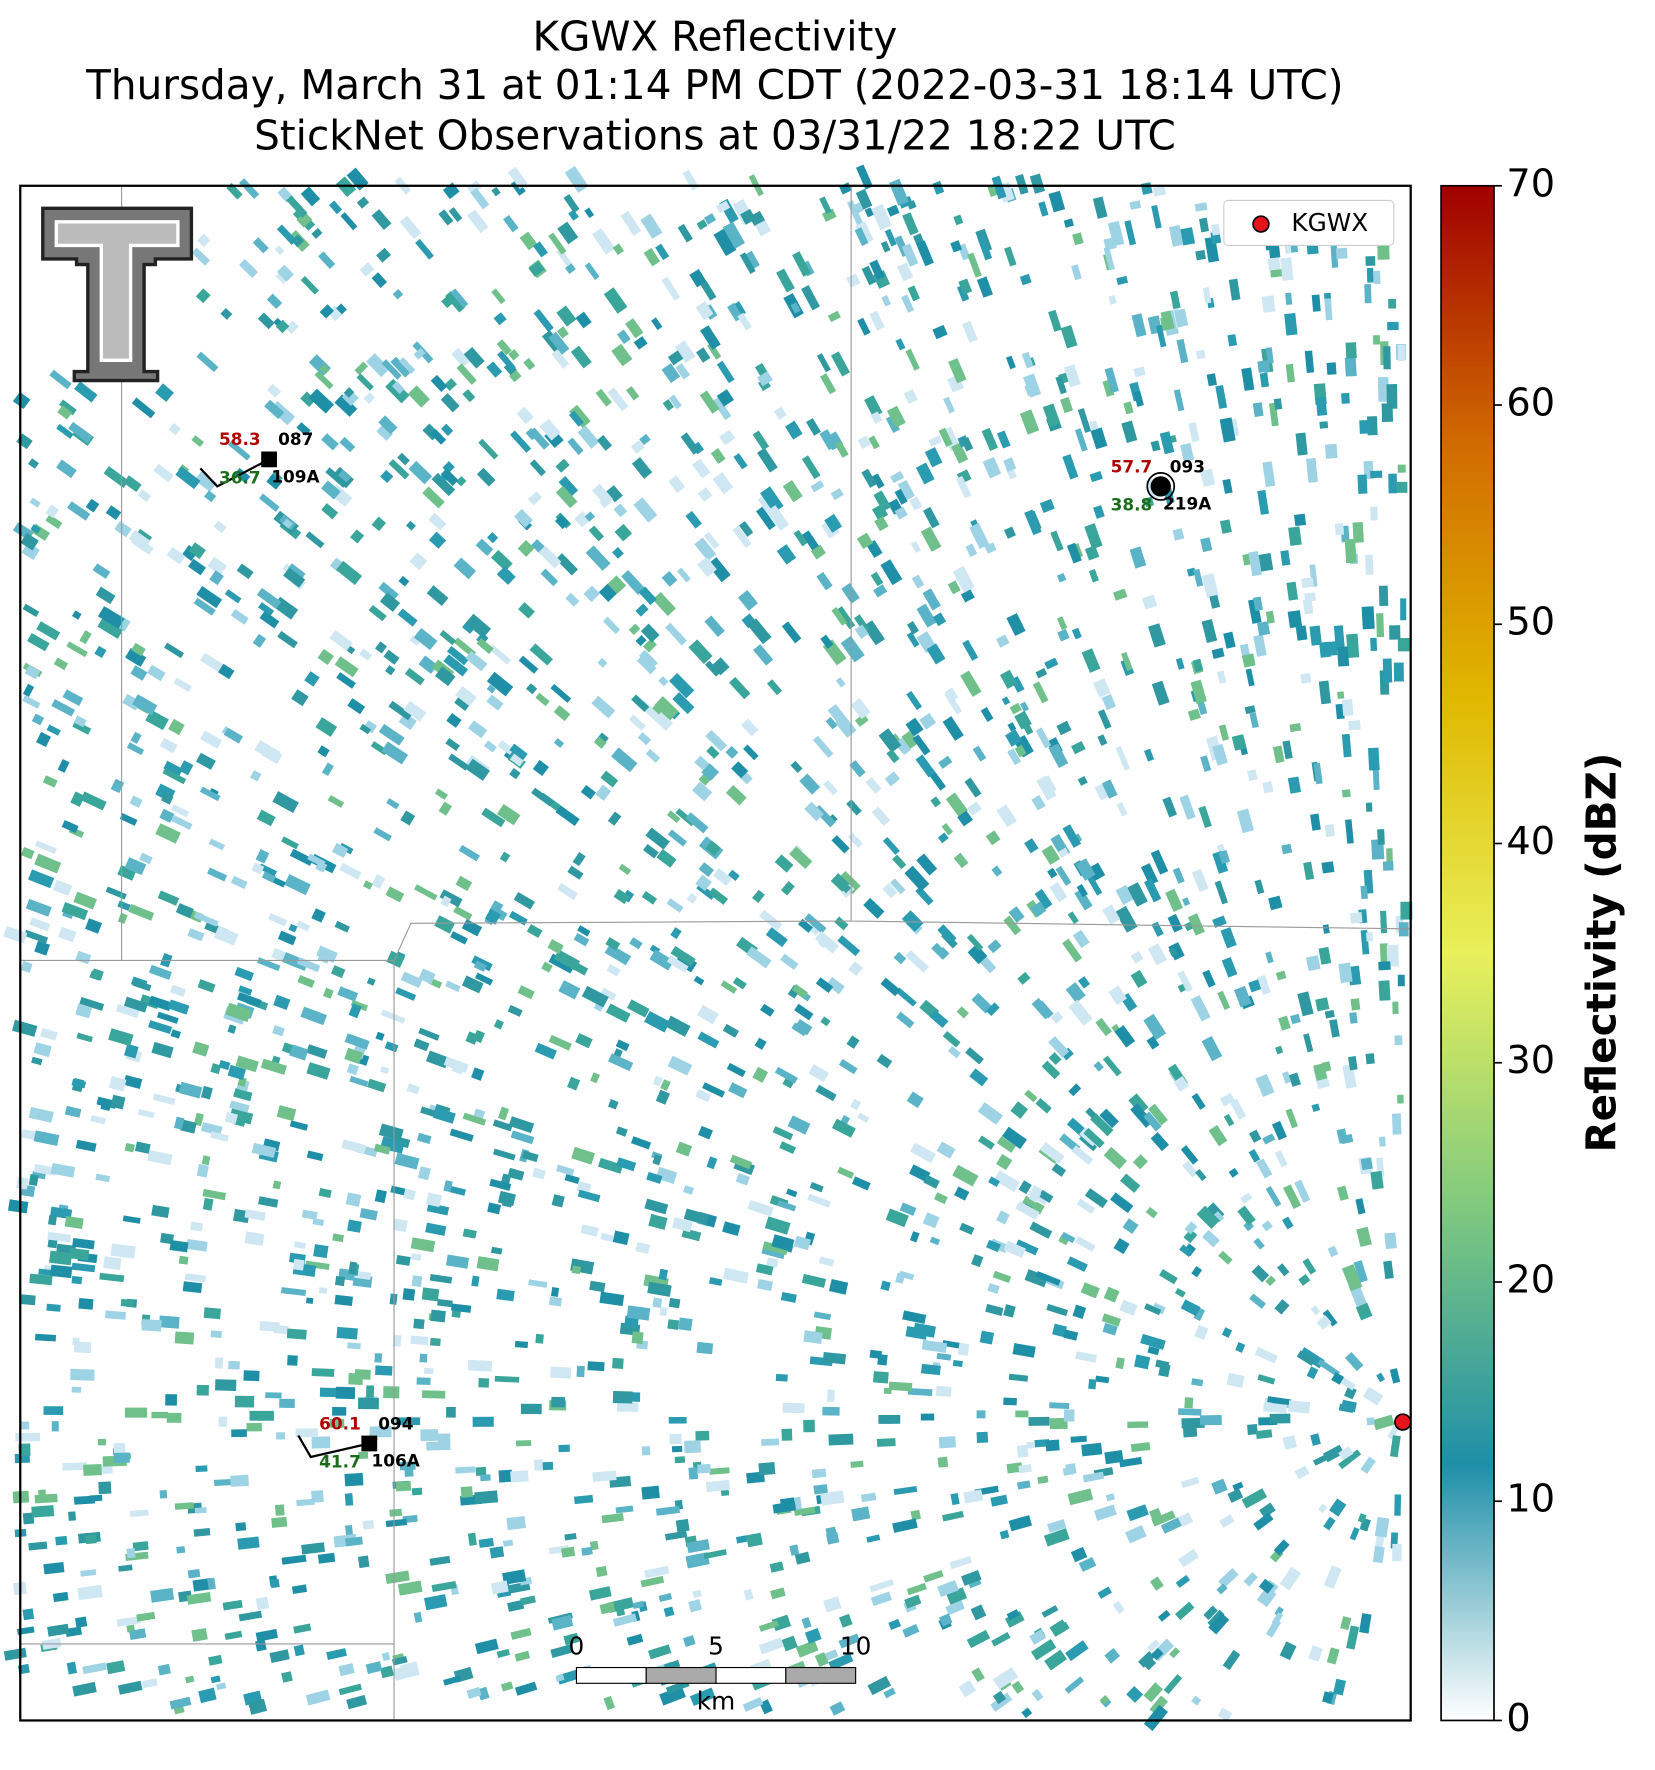  I want to click on temperature: 57.7, so click(1132, 466).